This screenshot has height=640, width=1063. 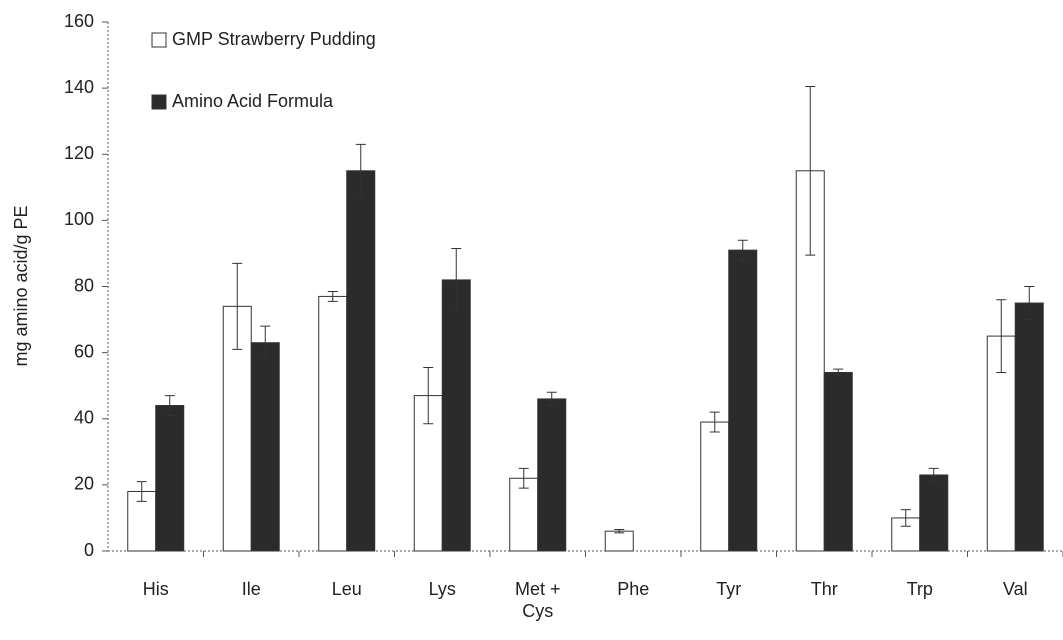 I want to click on x-tick-label: Ile, so click(x=251, y=589).